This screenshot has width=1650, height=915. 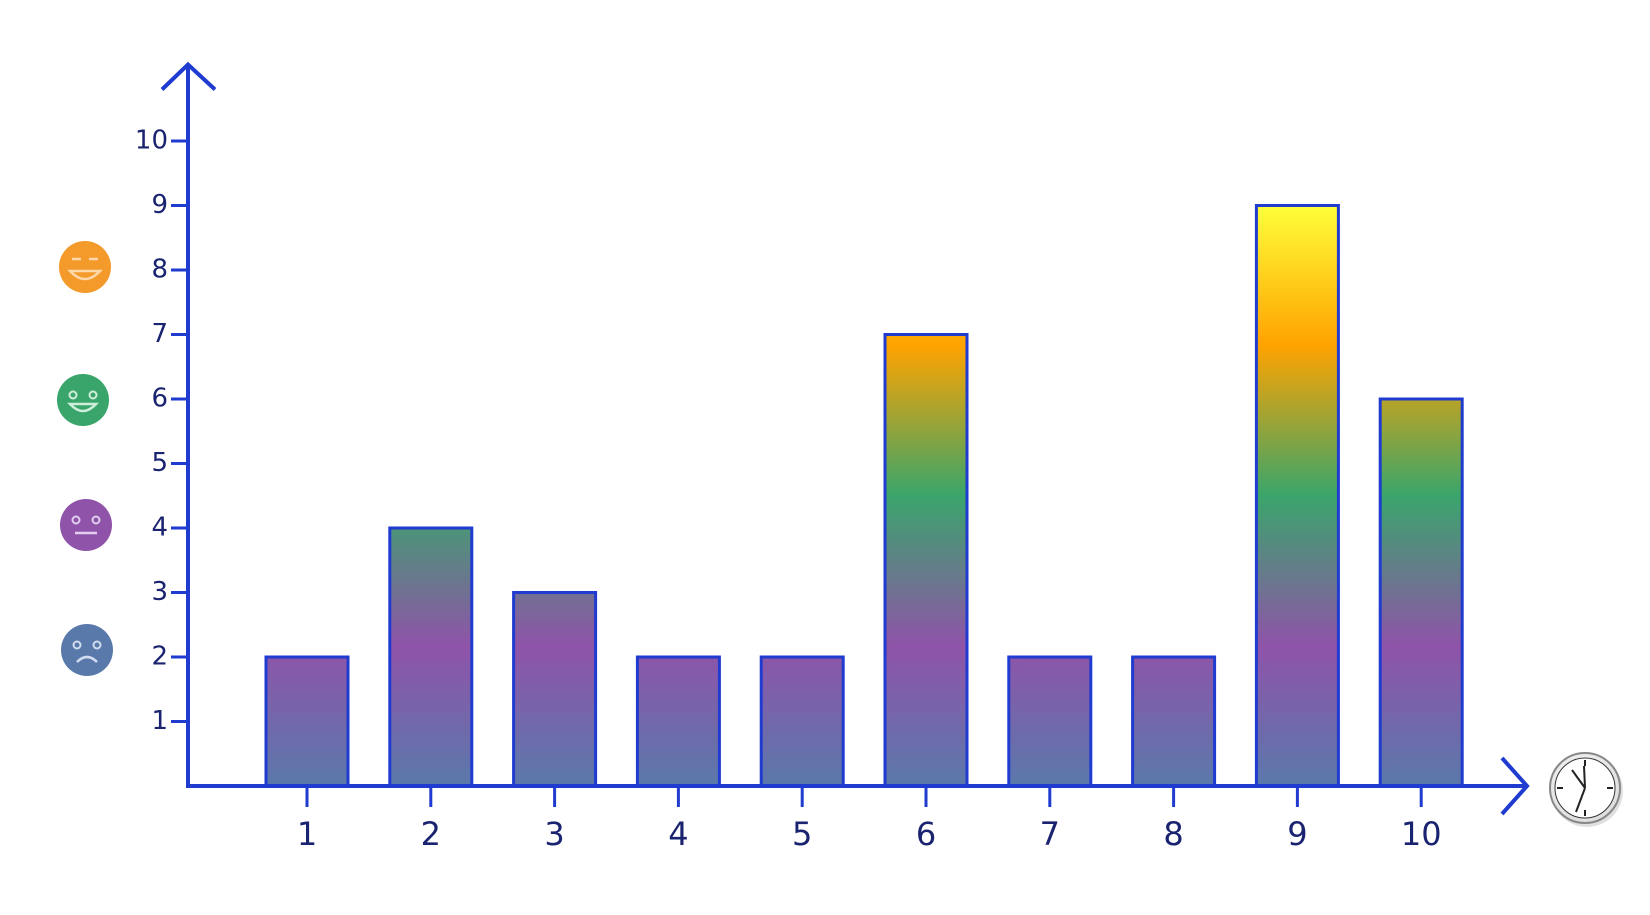 What do you see at coordinates (802, 834) in the screenshot?
I see `x-tick-label: 5` at bounding box center [802, 834].